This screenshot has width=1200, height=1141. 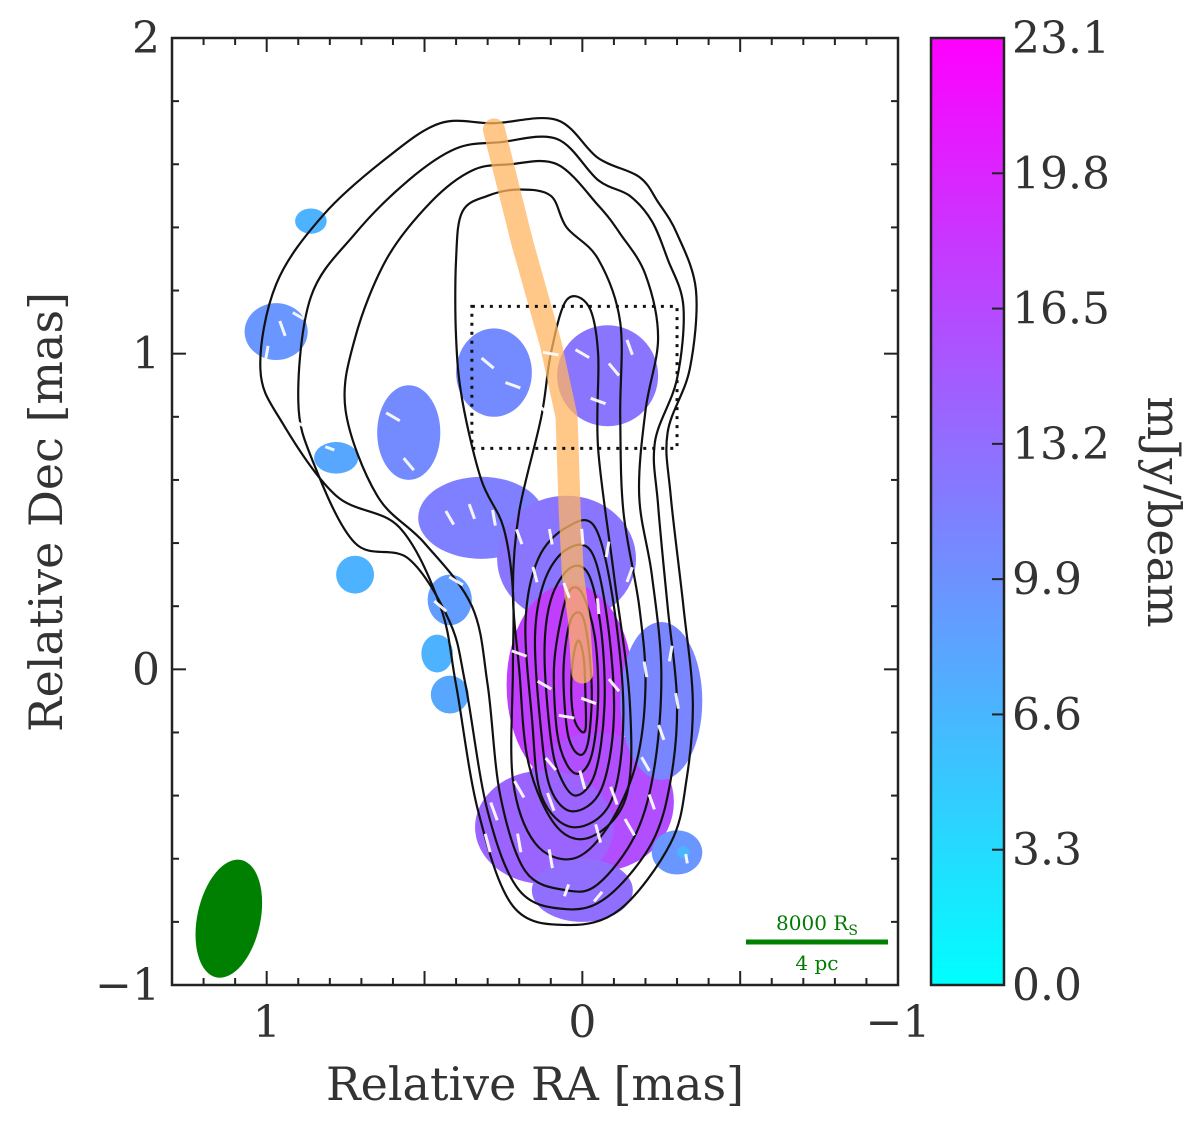 What do you see at coordinates (1047, 714) in the screenshot?
I see `colorbar-tick-label: 6.6` at bounding box center [1047, 714].